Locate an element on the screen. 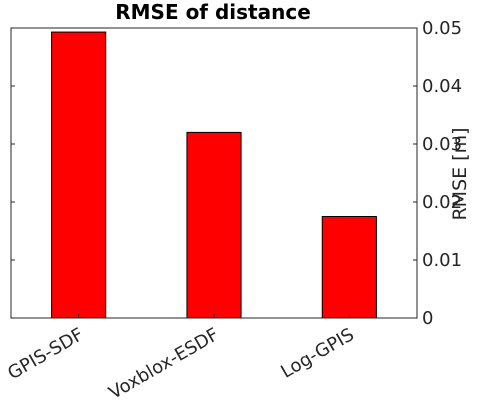  bar-gpis-sdf is located at coordinates (79, 175).